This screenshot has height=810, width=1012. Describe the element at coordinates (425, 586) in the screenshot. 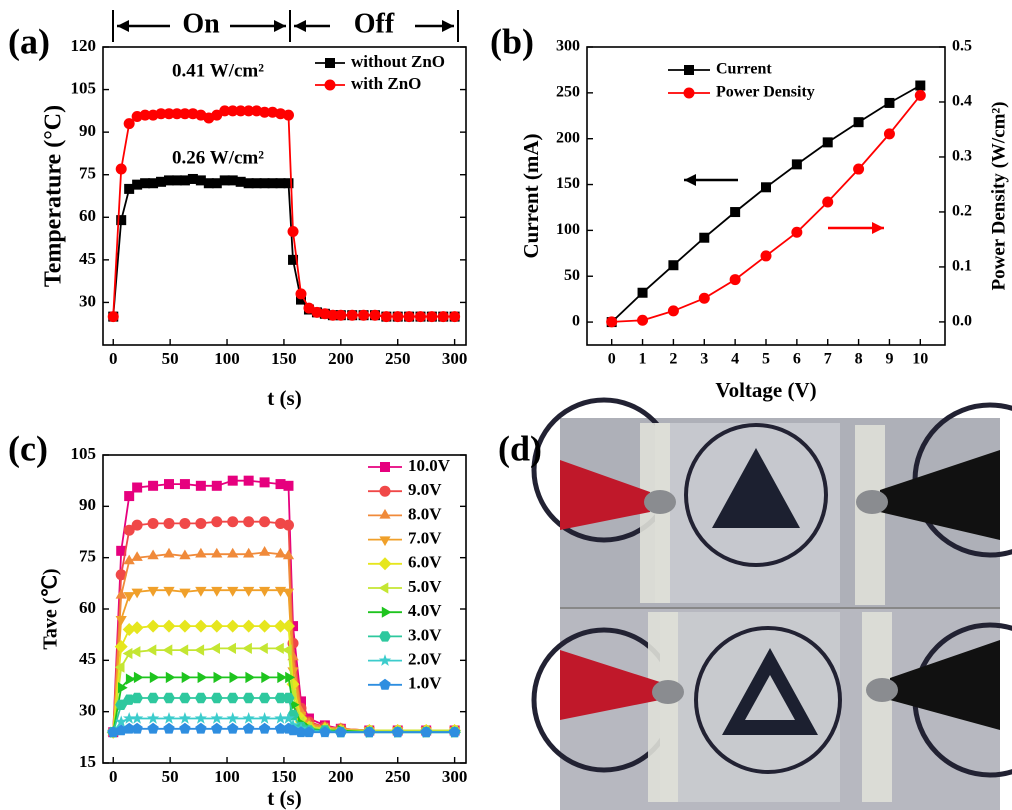

I see `legend-label: 5.0V` at that location.